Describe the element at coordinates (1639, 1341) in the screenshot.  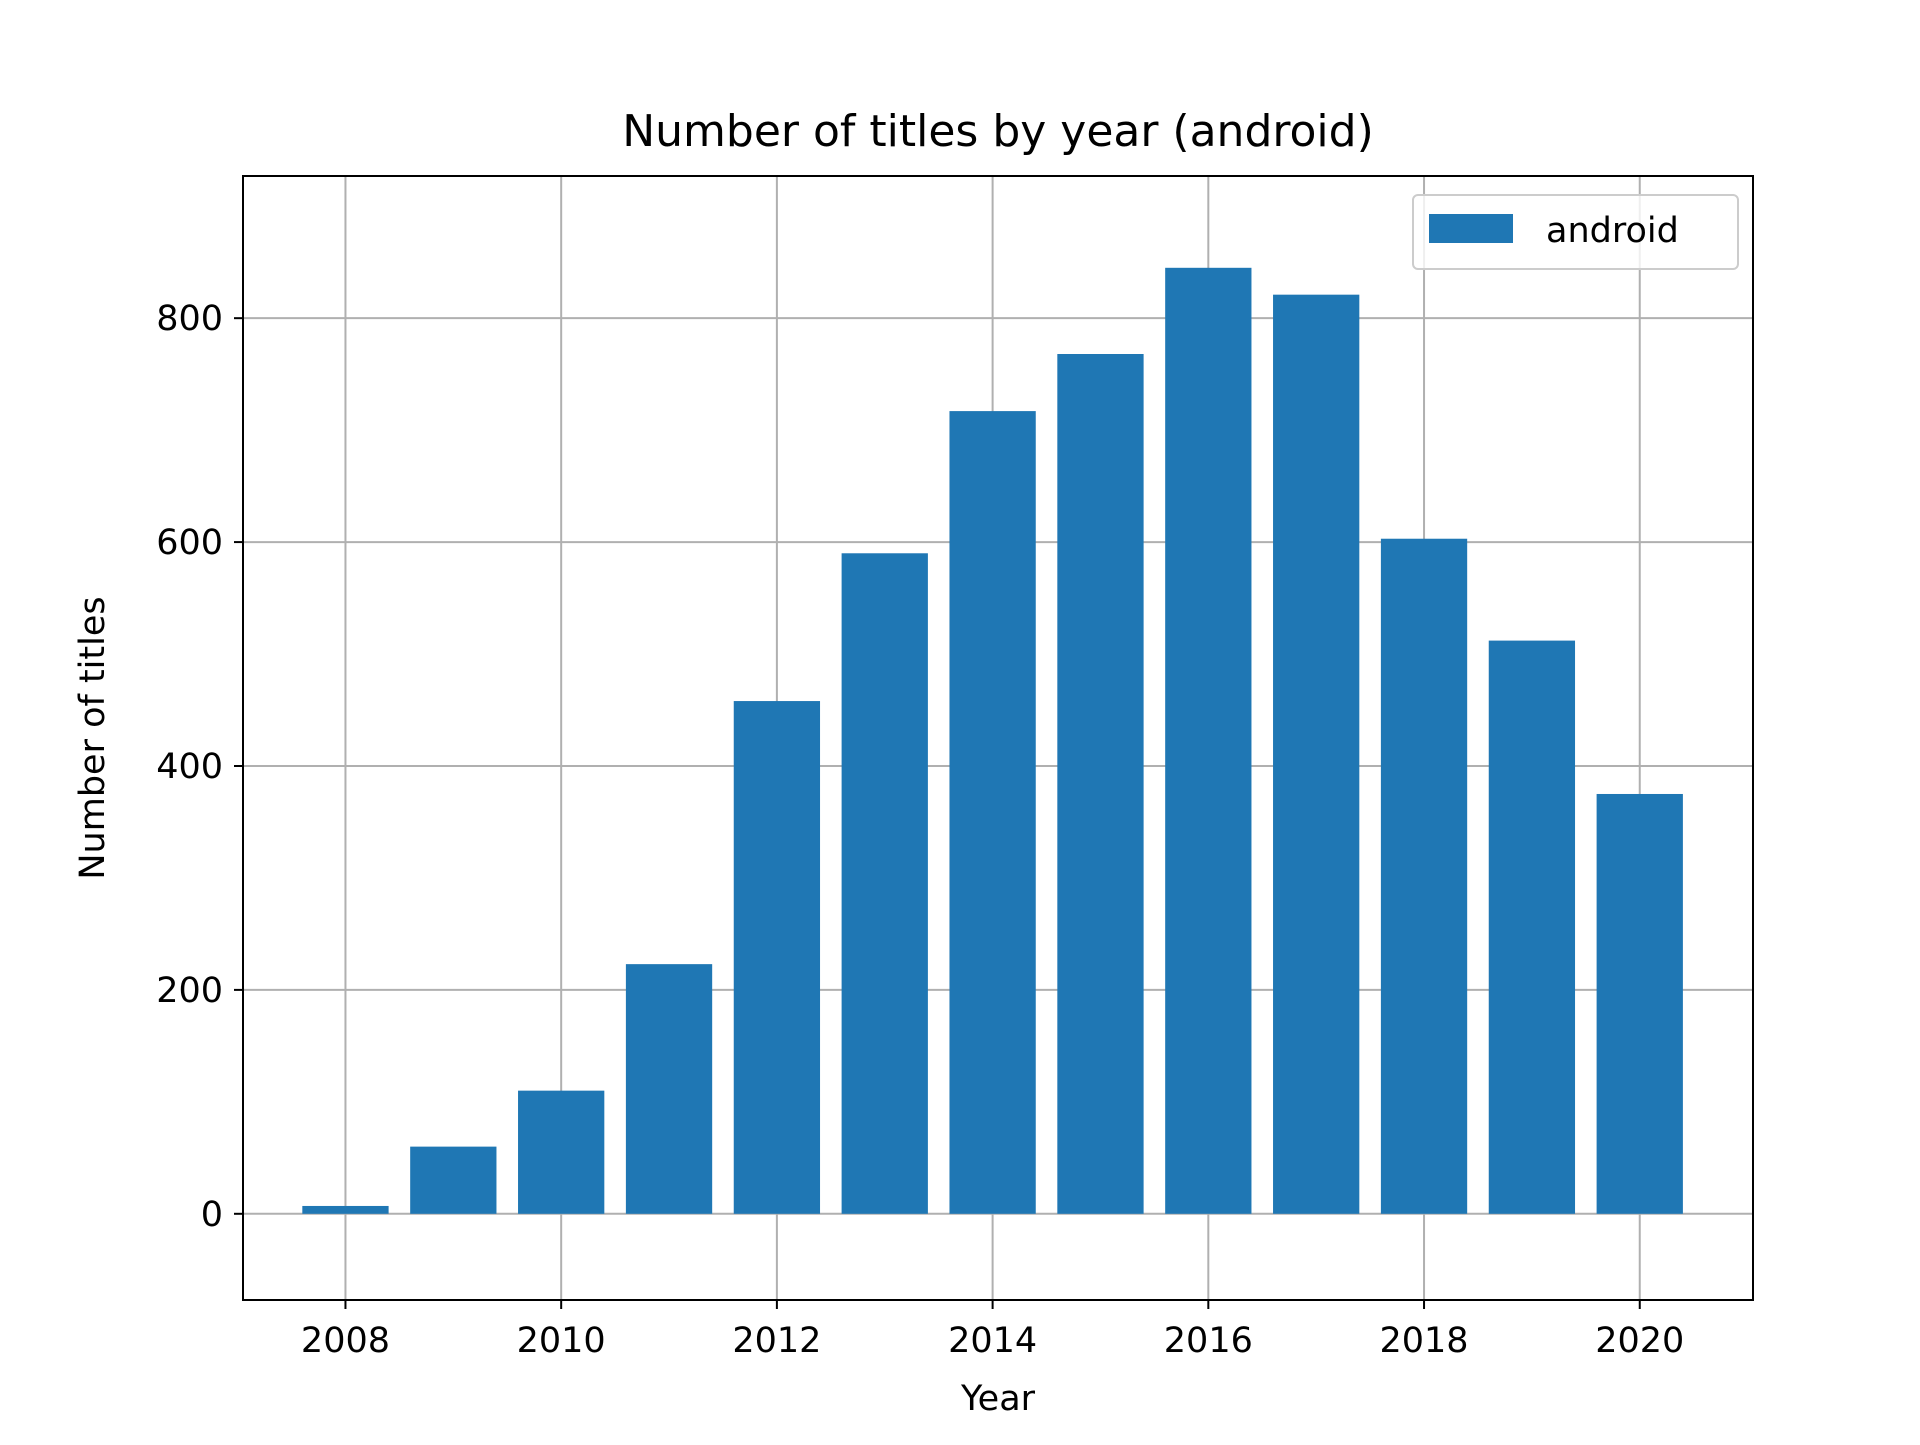
I see `x-tick-label-2020: 2020` at that location.